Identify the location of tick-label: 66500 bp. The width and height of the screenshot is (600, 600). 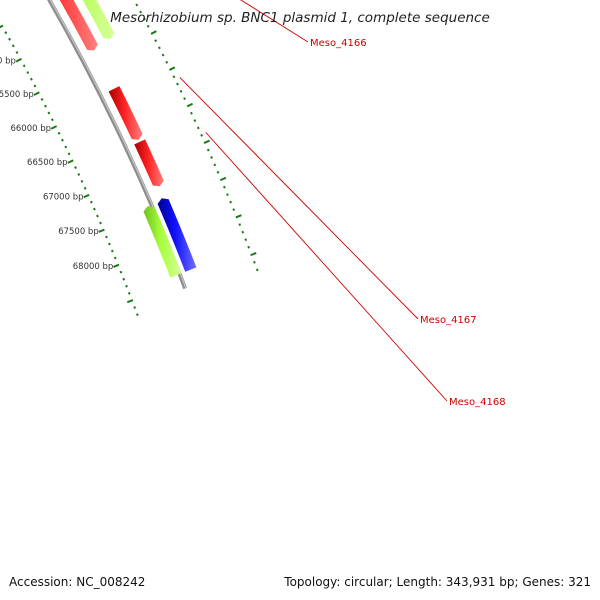
(47, 163).